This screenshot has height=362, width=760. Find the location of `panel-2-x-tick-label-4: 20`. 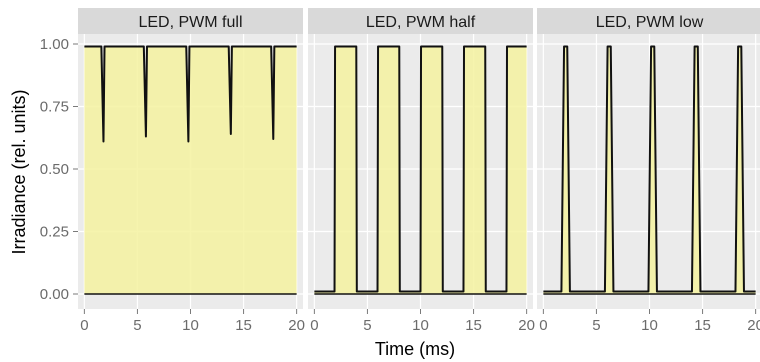

panel-2-x-tick-label-4: 20 is located at coordinates (526, 325).